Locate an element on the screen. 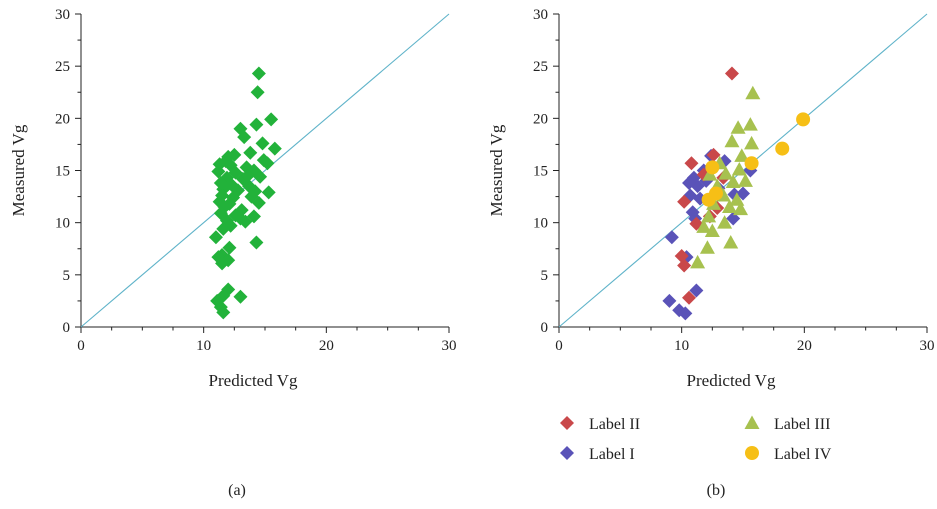 Image resolution: width=937 pixels, height=509 pixels. panel-b-x-tick-label: 20 is located at coordinates (804, 346).